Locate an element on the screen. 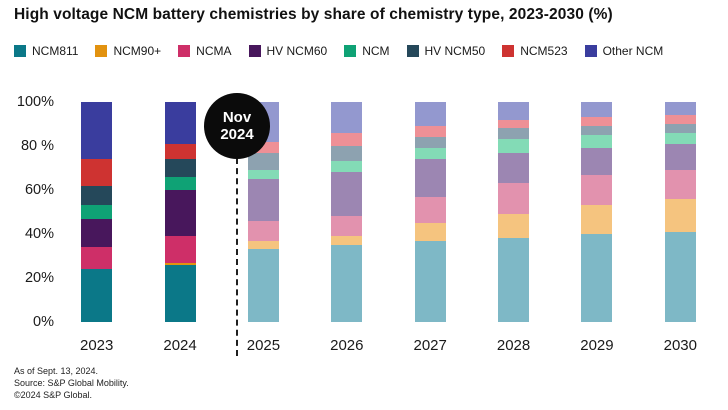 The image size is (728, 410). x-axis-label-2027: 2027 is located at coordinates (430, 345).